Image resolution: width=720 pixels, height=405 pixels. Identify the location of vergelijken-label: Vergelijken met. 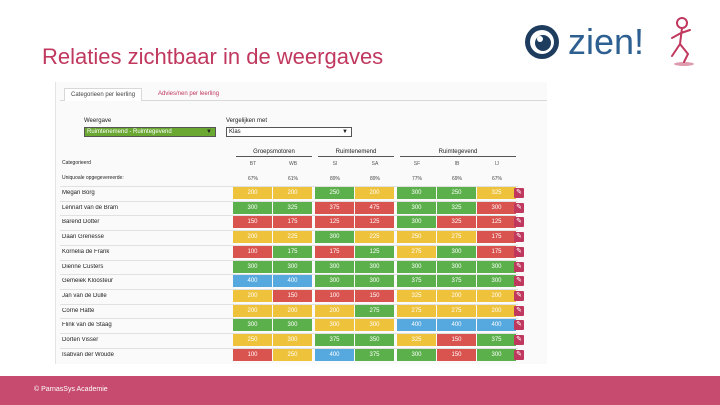
(247, 121).